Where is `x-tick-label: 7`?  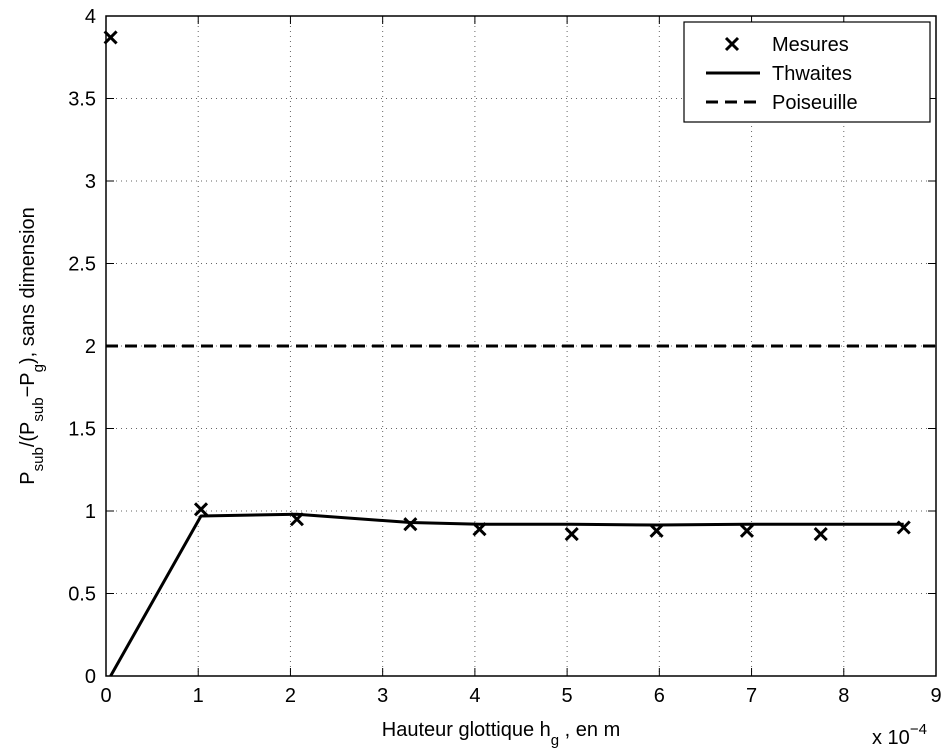 x-tick-label: 7 is located at coordinates (751, 696).